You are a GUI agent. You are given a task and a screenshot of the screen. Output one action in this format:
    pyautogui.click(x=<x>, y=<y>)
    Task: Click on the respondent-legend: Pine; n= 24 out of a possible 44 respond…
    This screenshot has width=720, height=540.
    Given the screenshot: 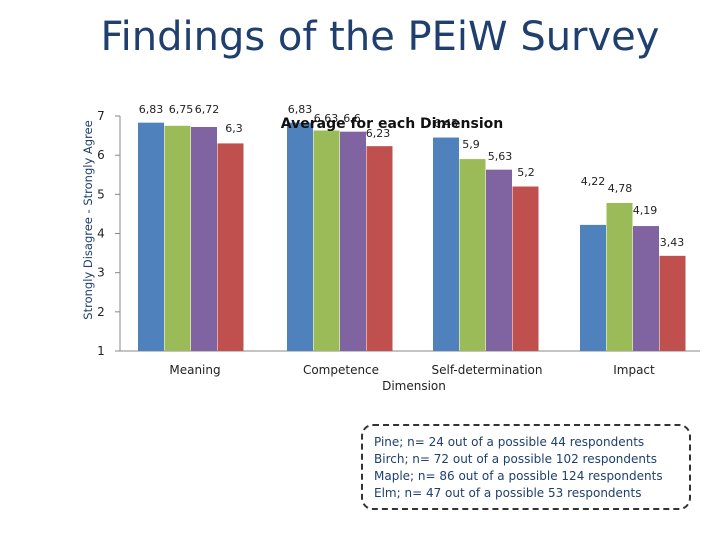 What is the action you would take?
    pyautogui.click(x=526, y=467)
    